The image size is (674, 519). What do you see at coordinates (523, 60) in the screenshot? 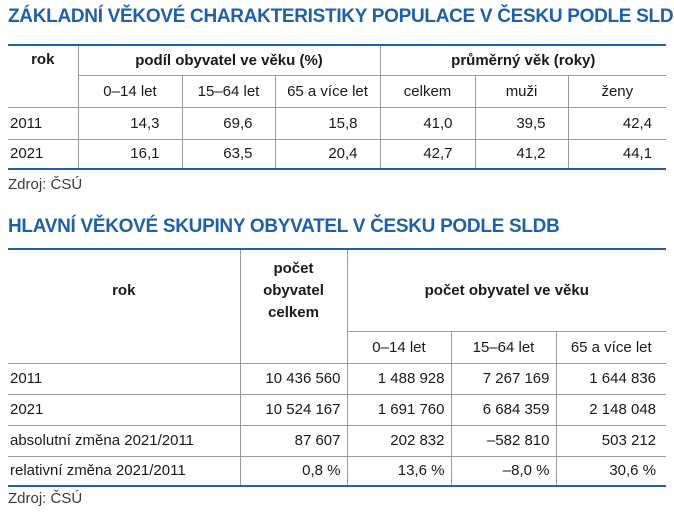
I see `header-age-group: průměrný věk (roky)` at bounding box center [523, 60].